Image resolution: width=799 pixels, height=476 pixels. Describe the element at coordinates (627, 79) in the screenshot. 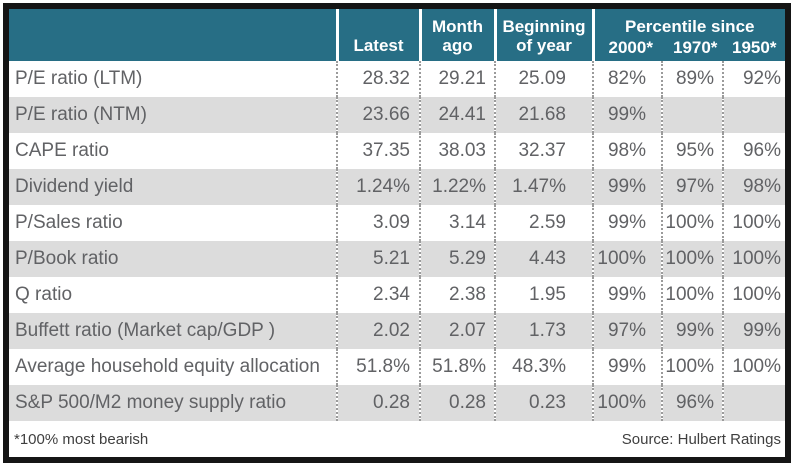

I see `cell-pct-2000: 82%` at that location.